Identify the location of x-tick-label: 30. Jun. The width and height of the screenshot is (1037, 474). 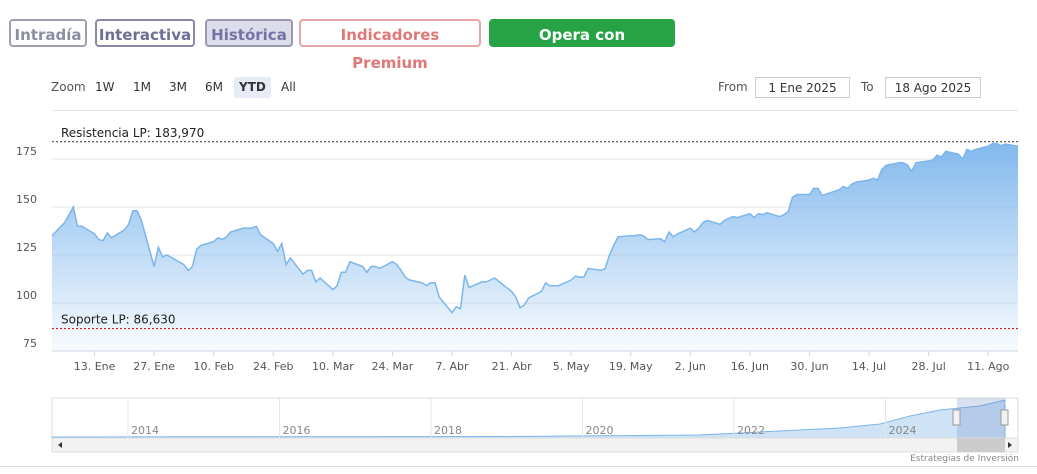
(809, 366).